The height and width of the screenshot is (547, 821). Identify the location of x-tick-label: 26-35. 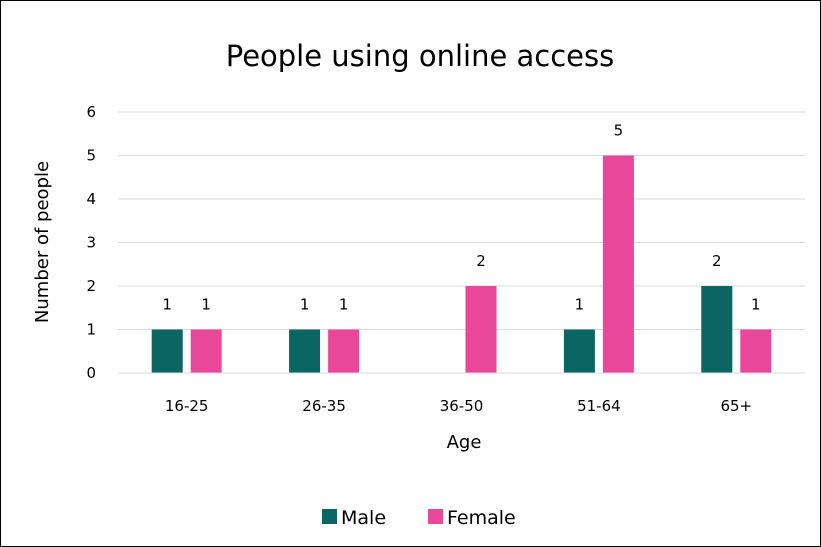
(324, 406).